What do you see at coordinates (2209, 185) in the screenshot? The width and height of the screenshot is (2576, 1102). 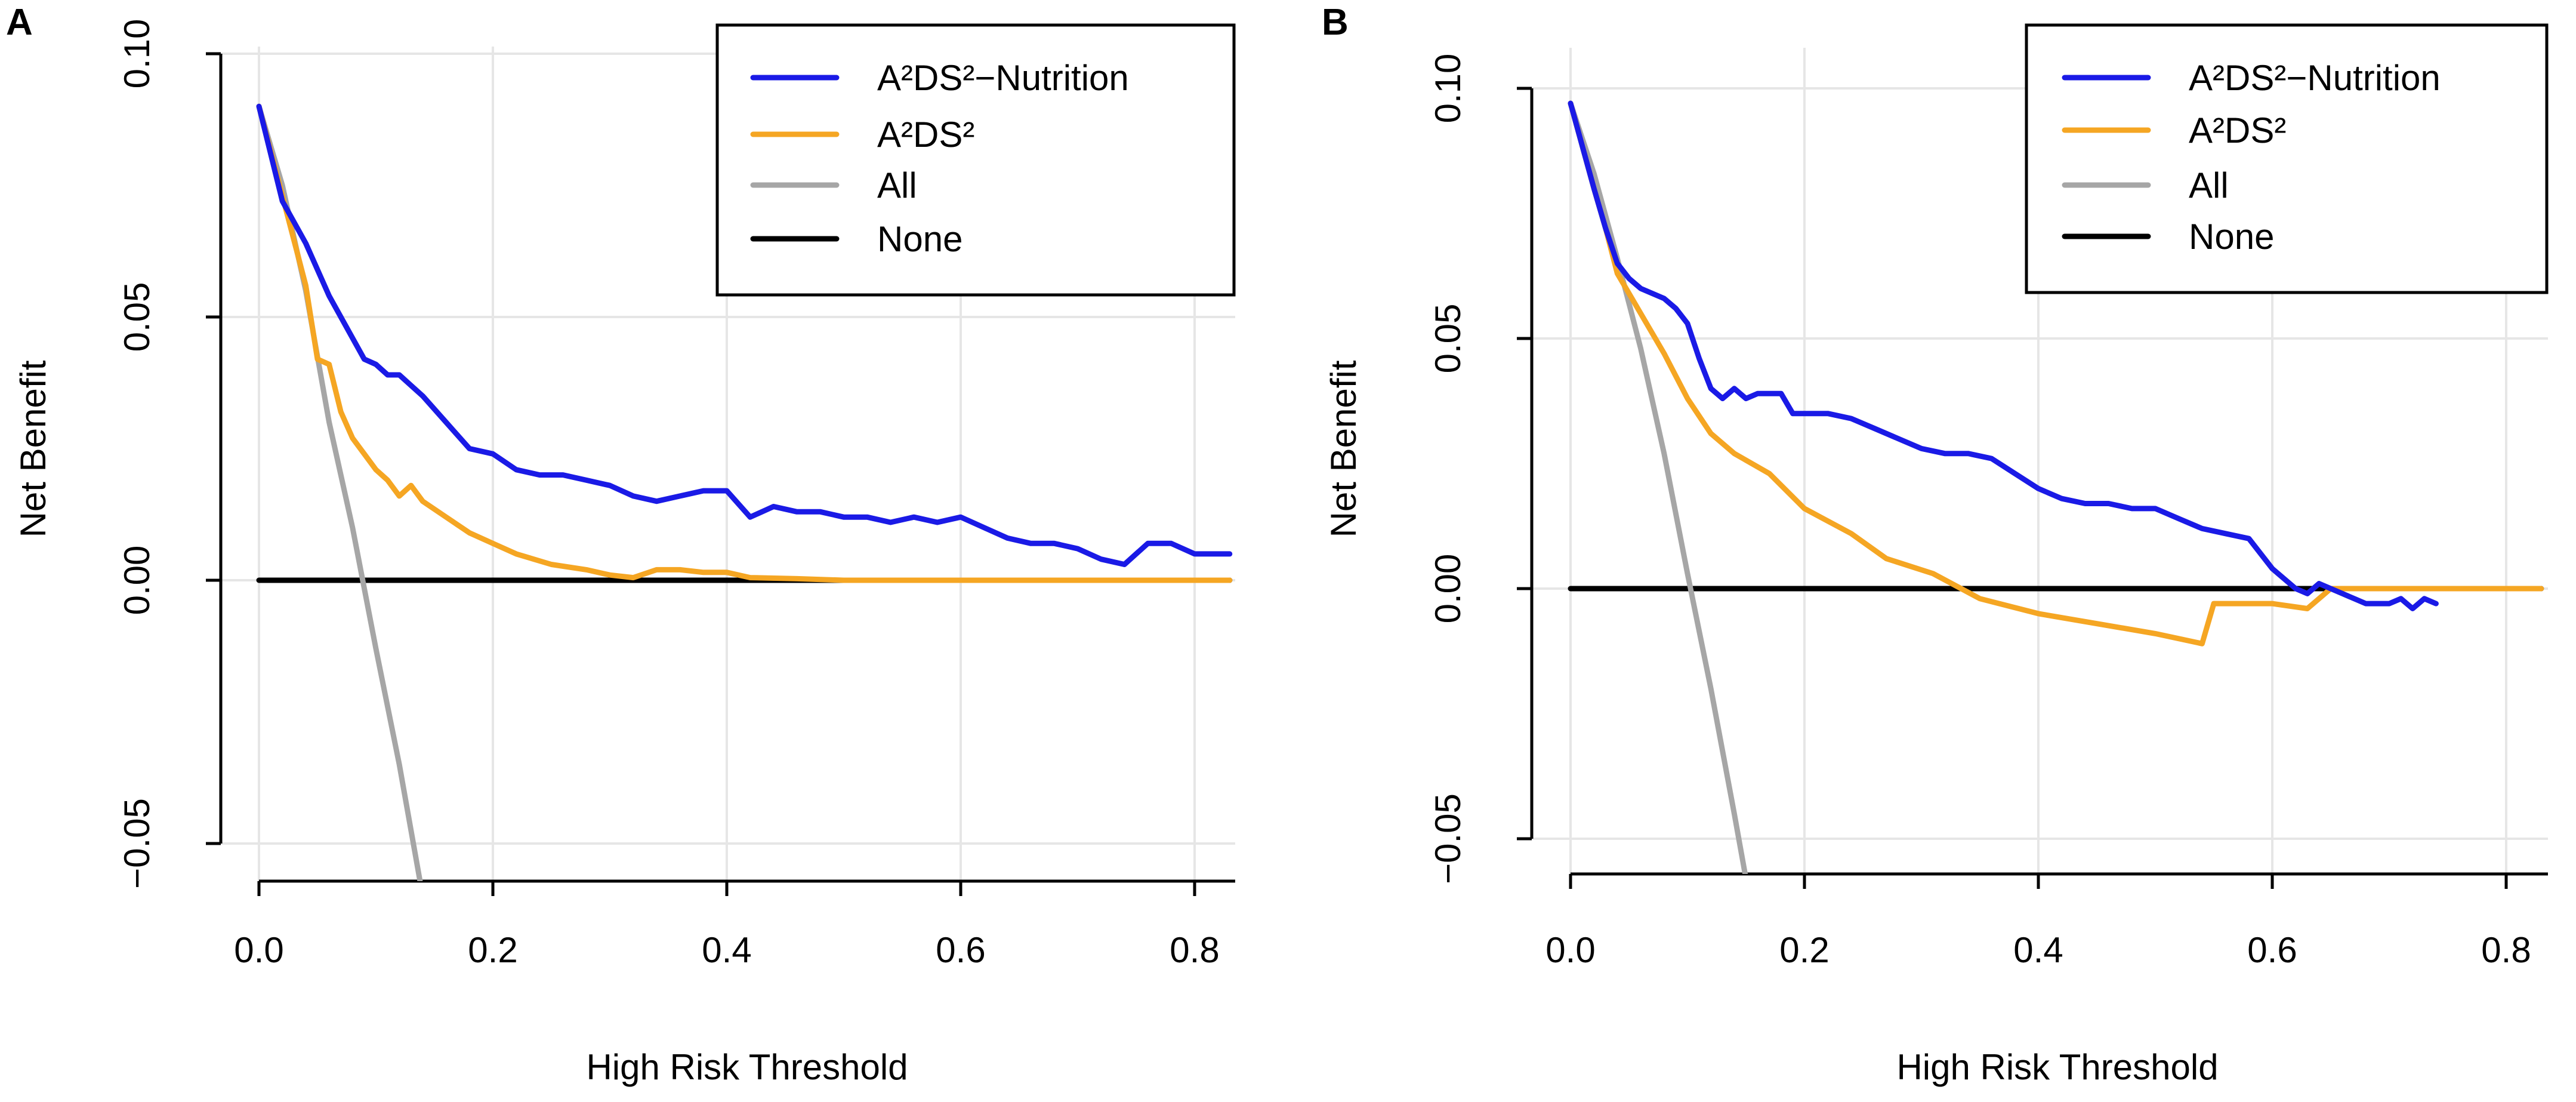 I see `panel-b-legend-label-all: All` at bounding box center [2209, 185].